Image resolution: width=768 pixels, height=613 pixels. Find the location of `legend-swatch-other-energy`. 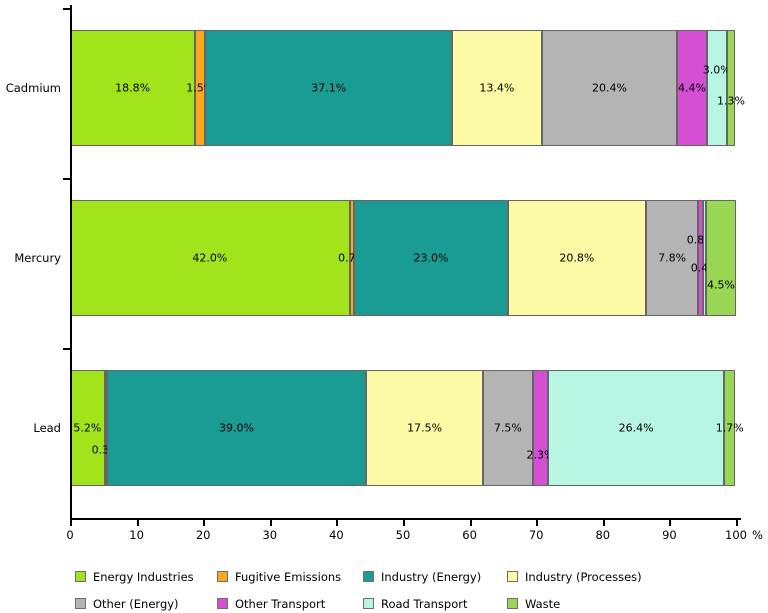

legend-swatch-other-energy is located at coordinates (80, 603).